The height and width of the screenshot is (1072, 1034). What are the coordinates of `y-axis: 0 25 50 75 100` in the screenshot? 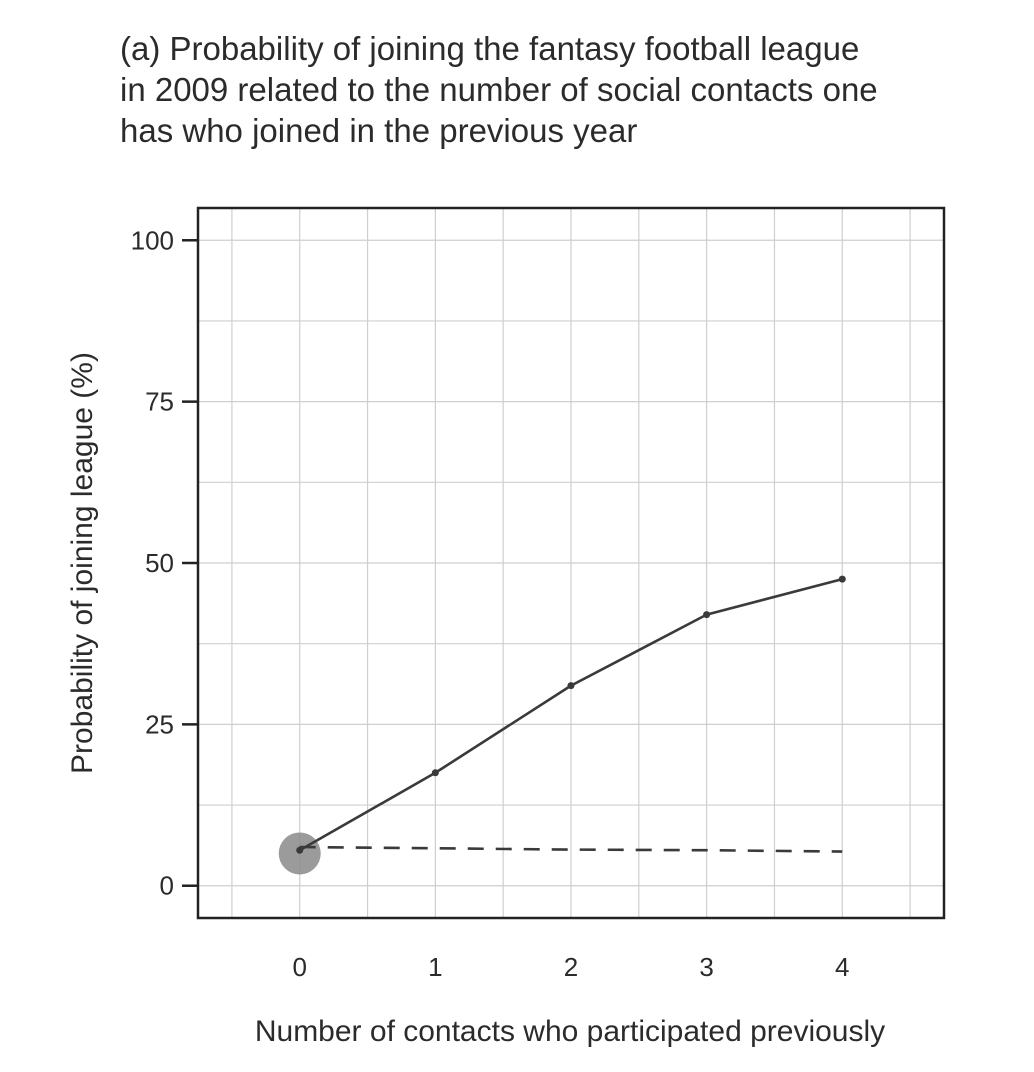 It's located at (164, 562).